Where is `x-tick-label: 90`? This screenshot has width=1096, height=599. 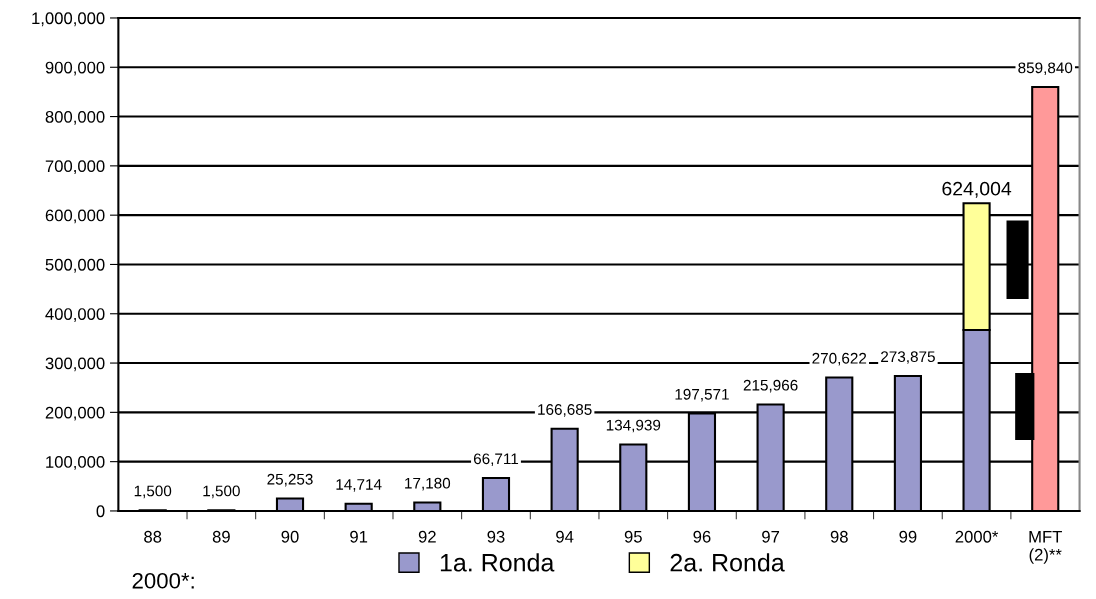 x-tick-label: 90 is located at coordinates (290, 536).